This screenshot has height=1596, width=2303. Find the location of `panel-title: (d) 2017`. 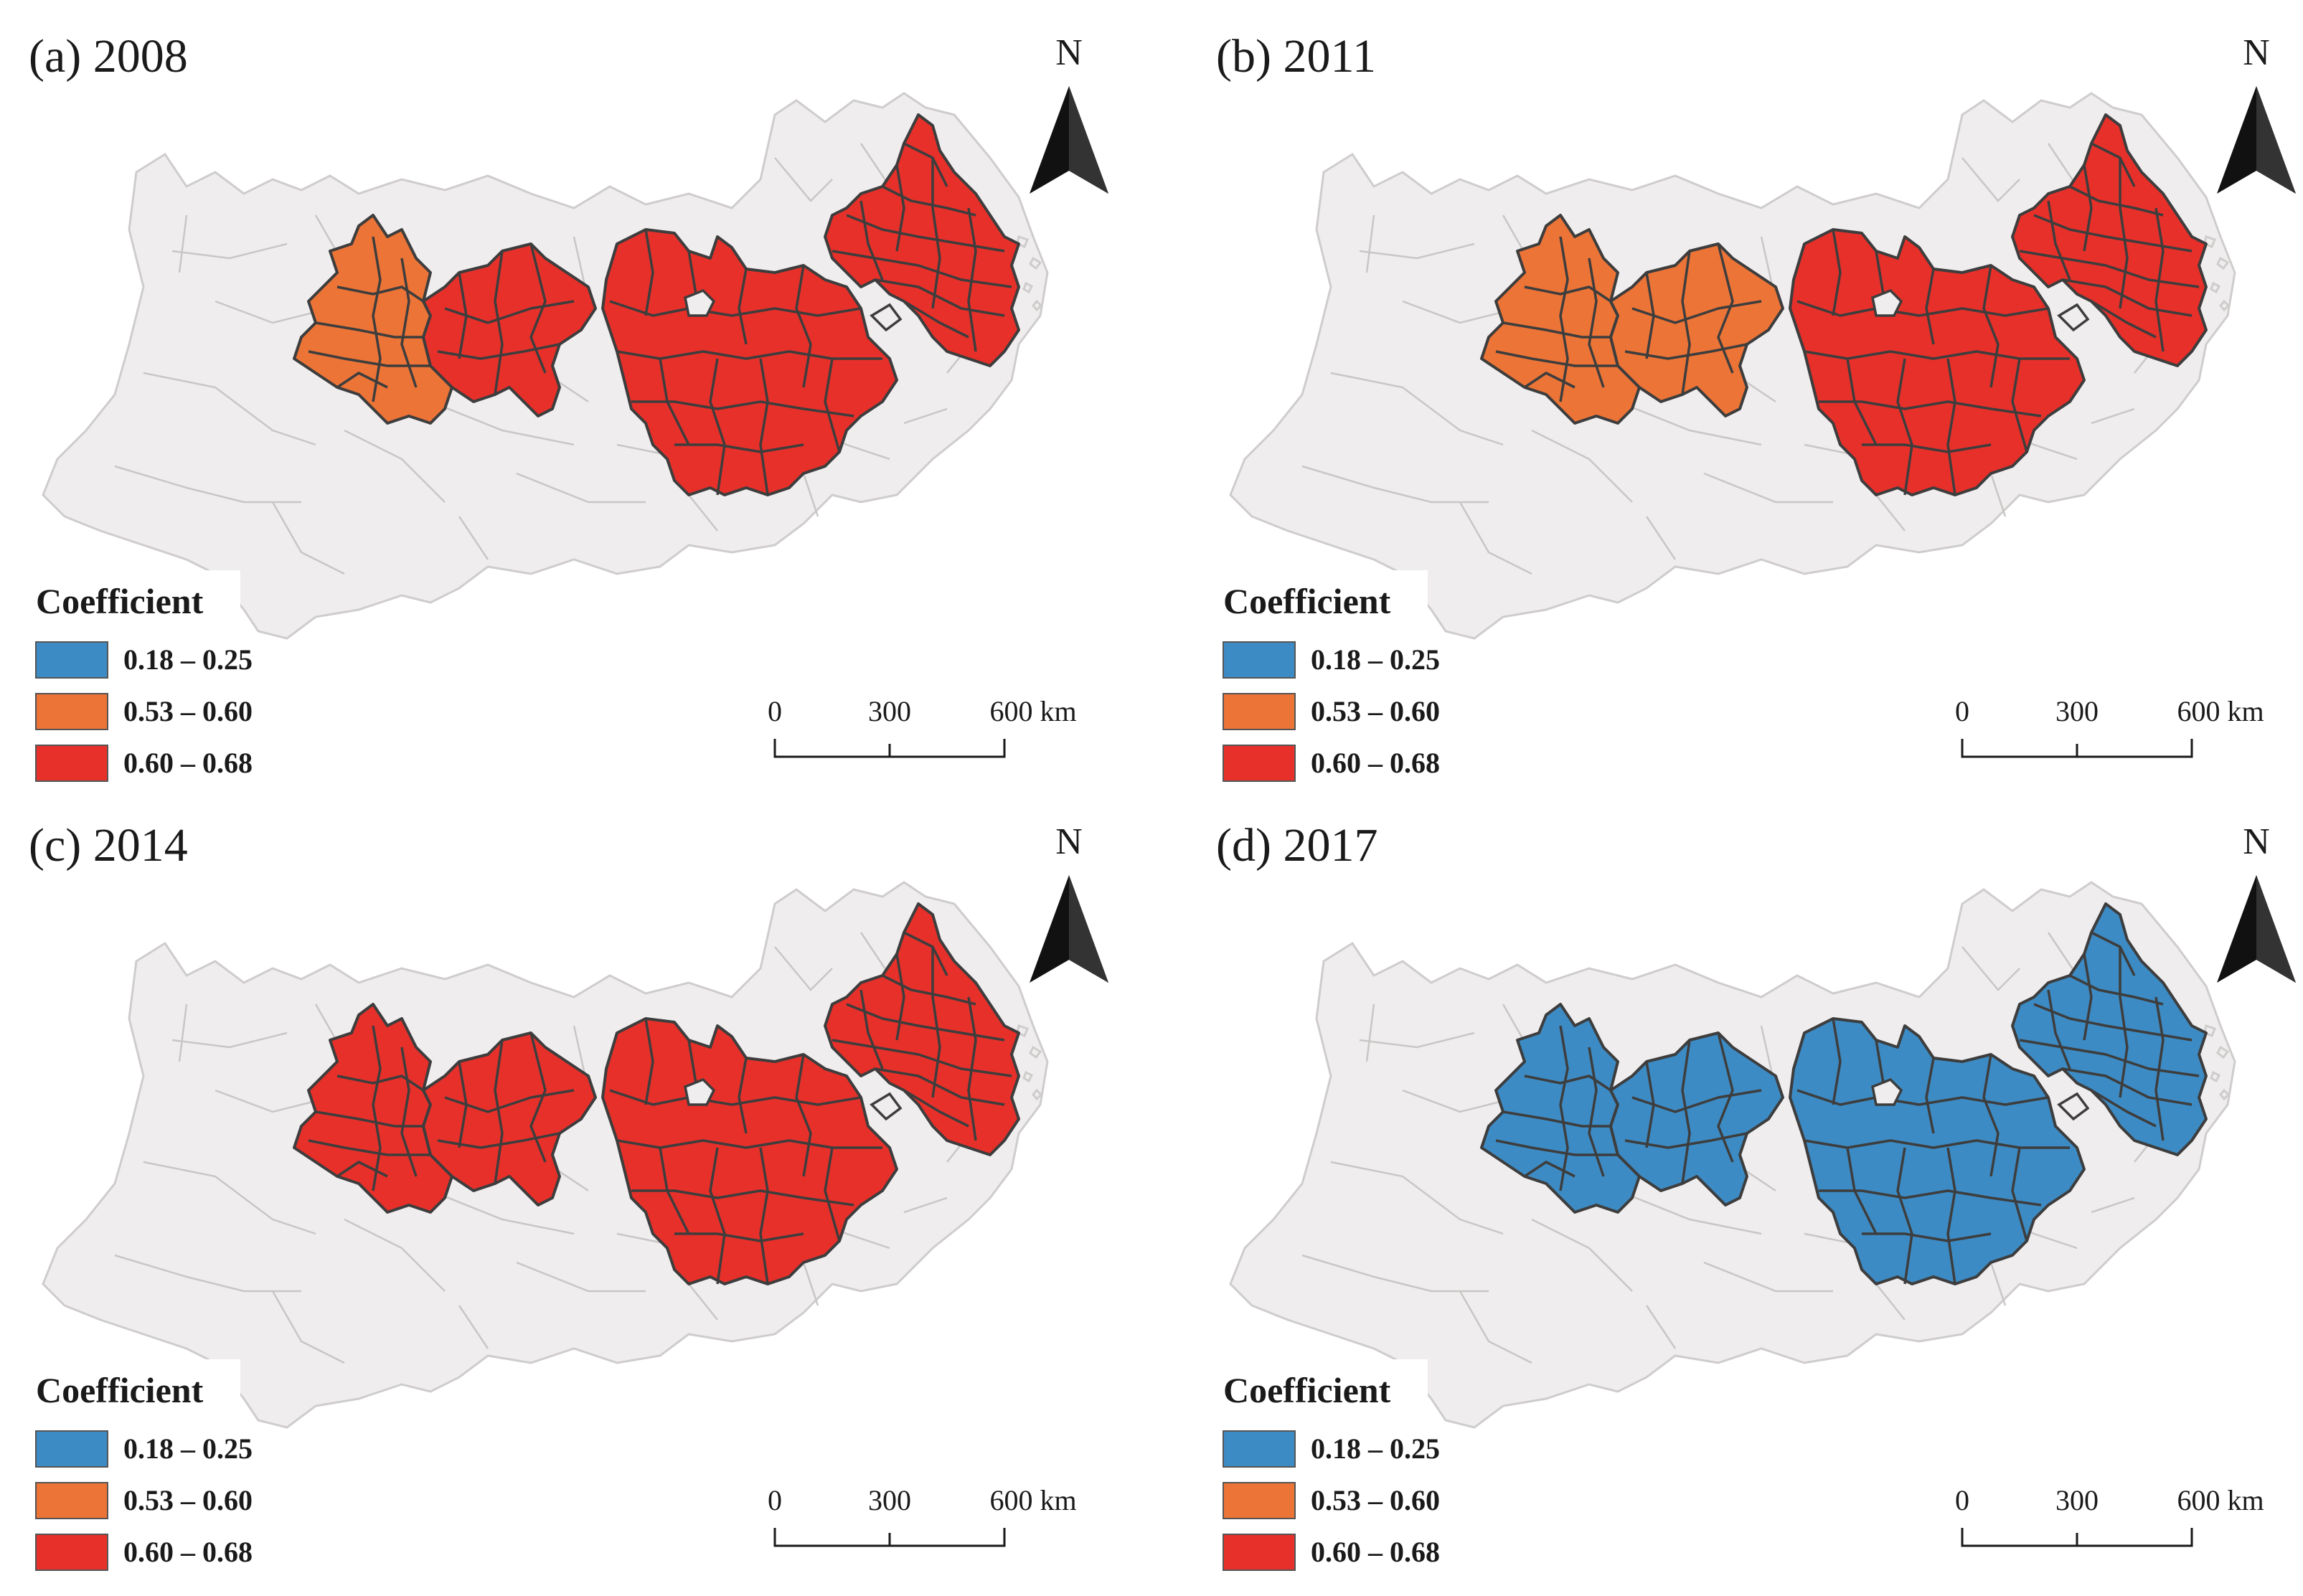

panel-title: (d) 2017 is located at coordinates (1296, 845).